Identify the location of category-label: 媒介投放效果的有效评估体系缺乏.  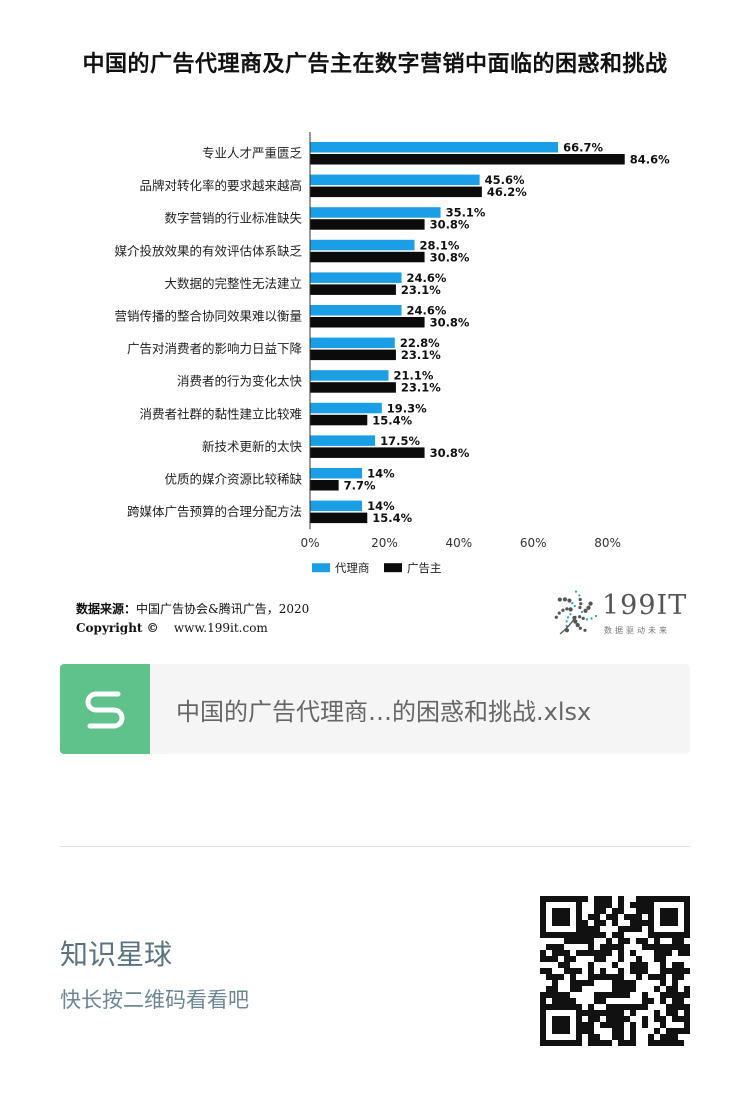
(208, 250).